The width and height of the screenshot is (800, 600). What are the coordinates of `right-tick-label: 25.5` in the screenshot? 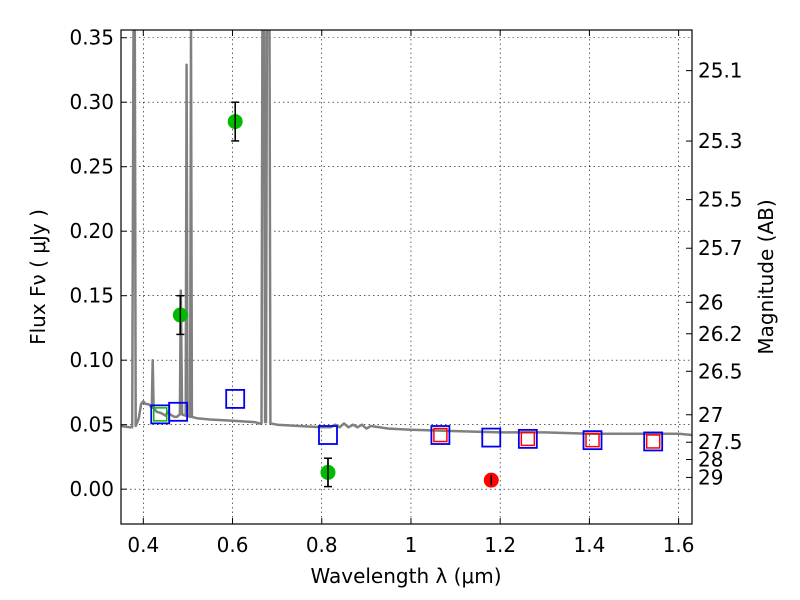 It's located at (720, 200).